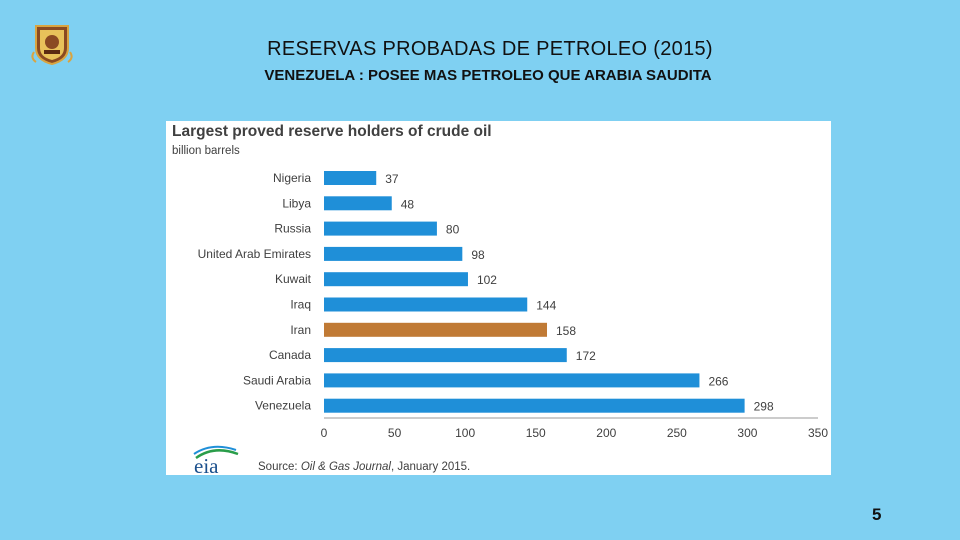 Image resolution: width=960 pixels, height=540 pixels. Describe the element at coordinates (408, 204) in the screenshot. I see `data-label: 48` at that location.